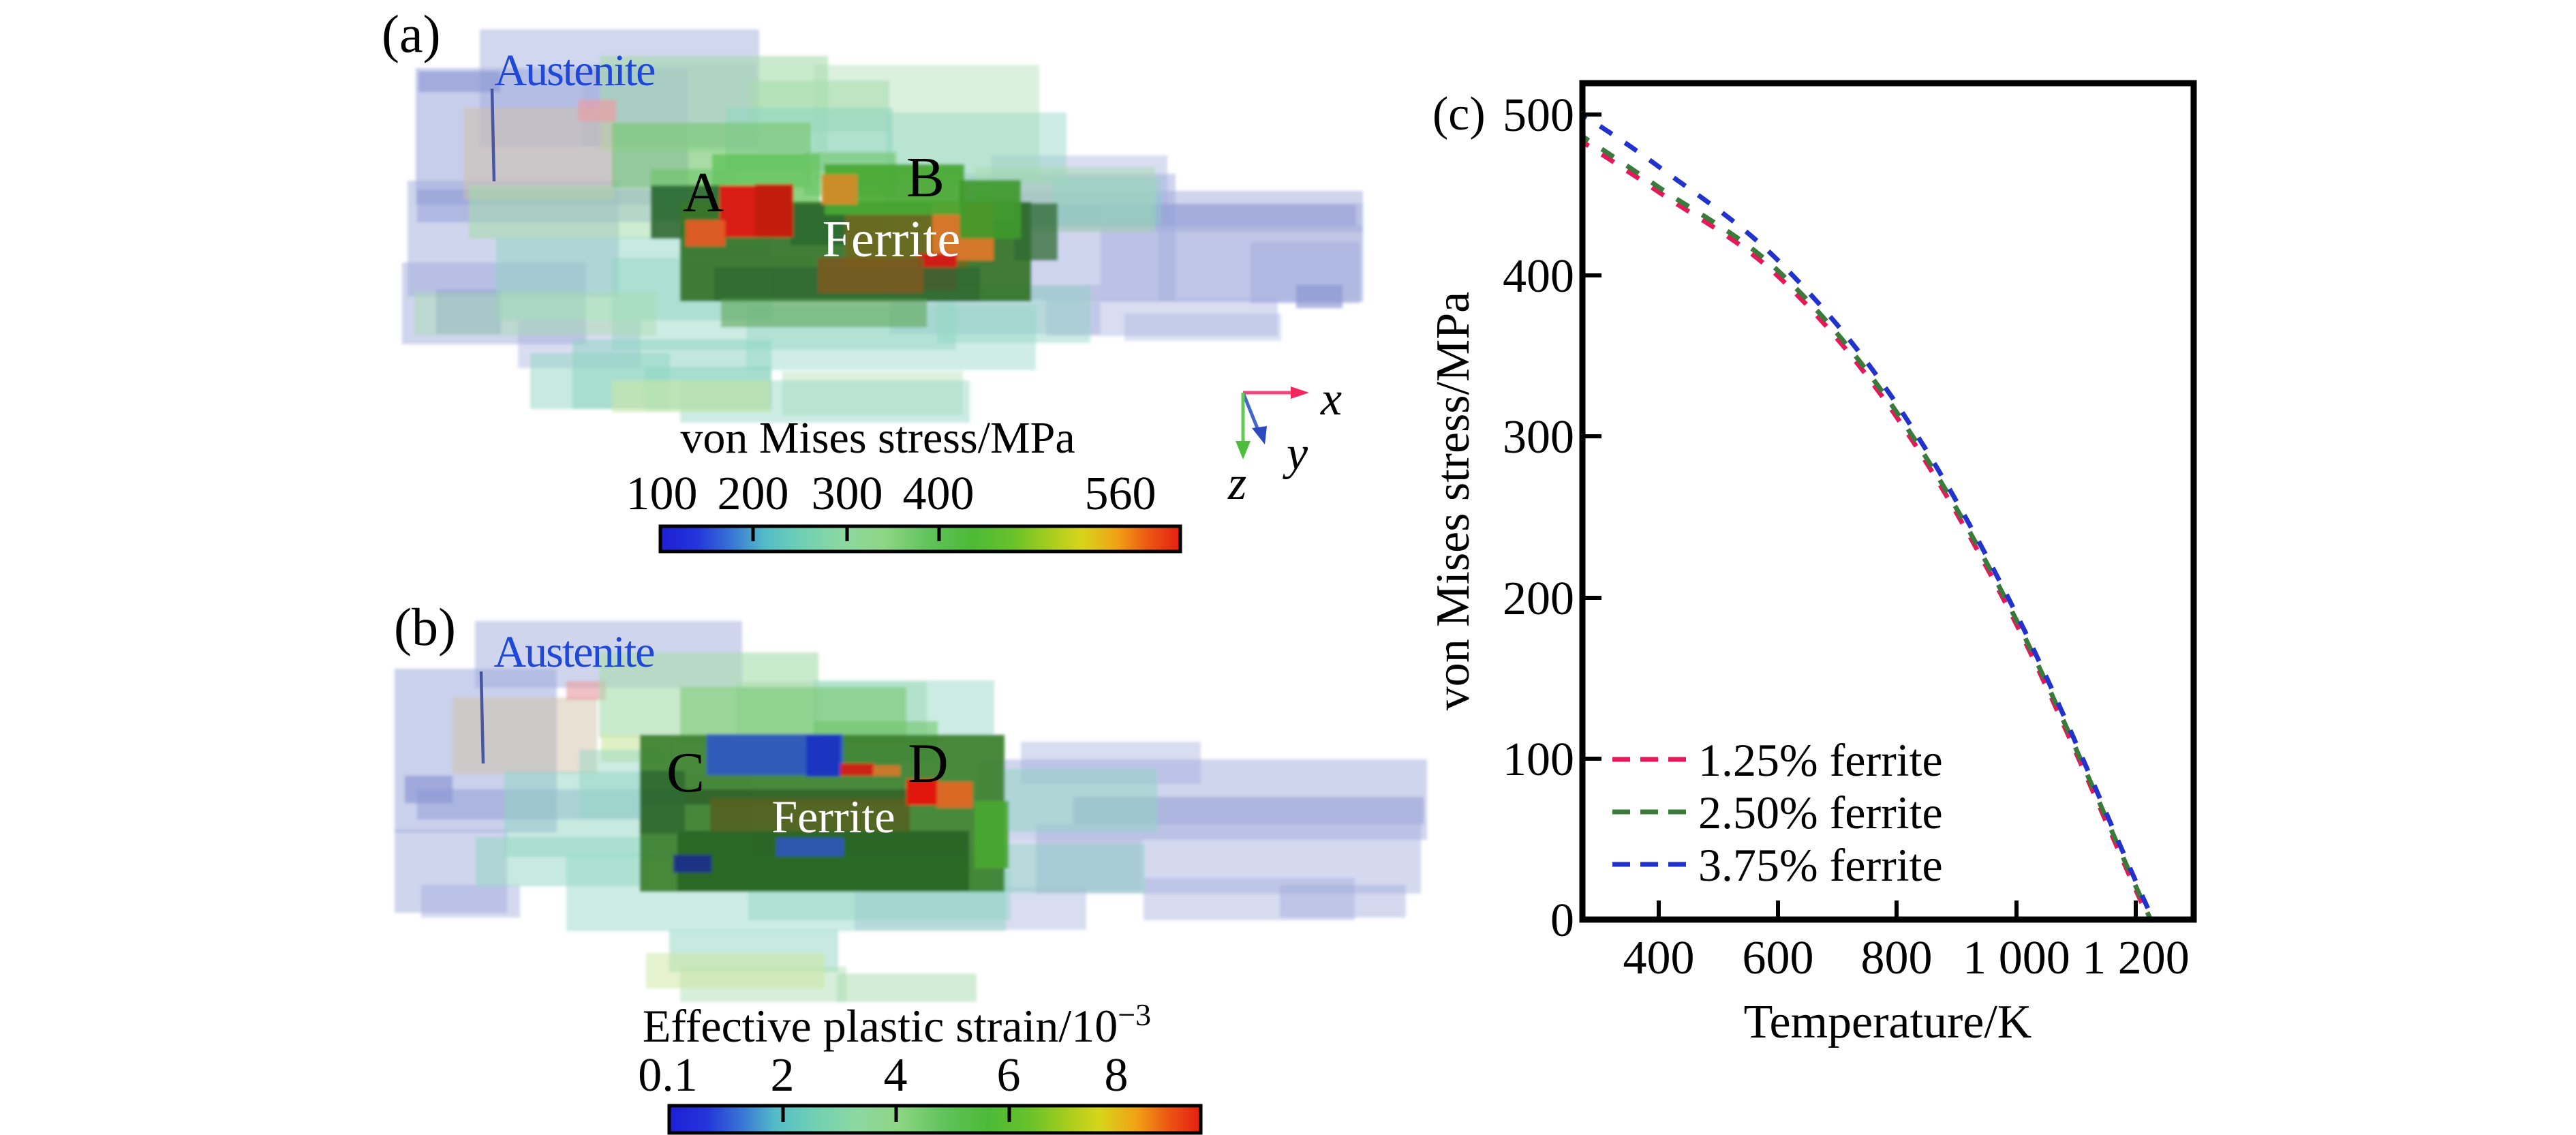 The image size is (2576, 1135). What do you see at coordinates (928, 763) in the screenshot?
I see `svg-text: D` at bounding box center [928, 763].